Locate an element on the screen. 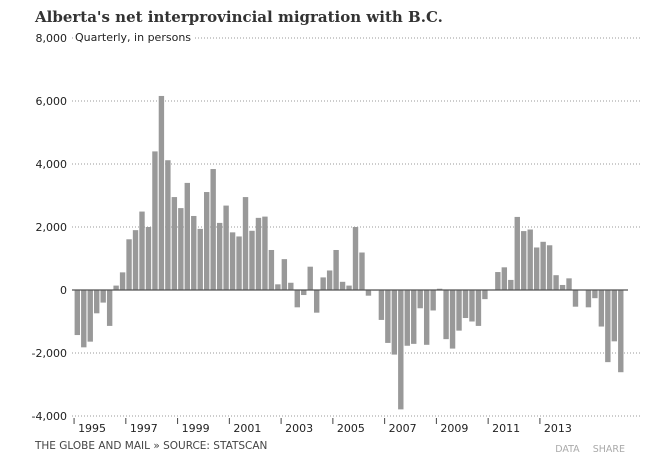  x-tick-label: 1997 is located at coordinates (144, 428).